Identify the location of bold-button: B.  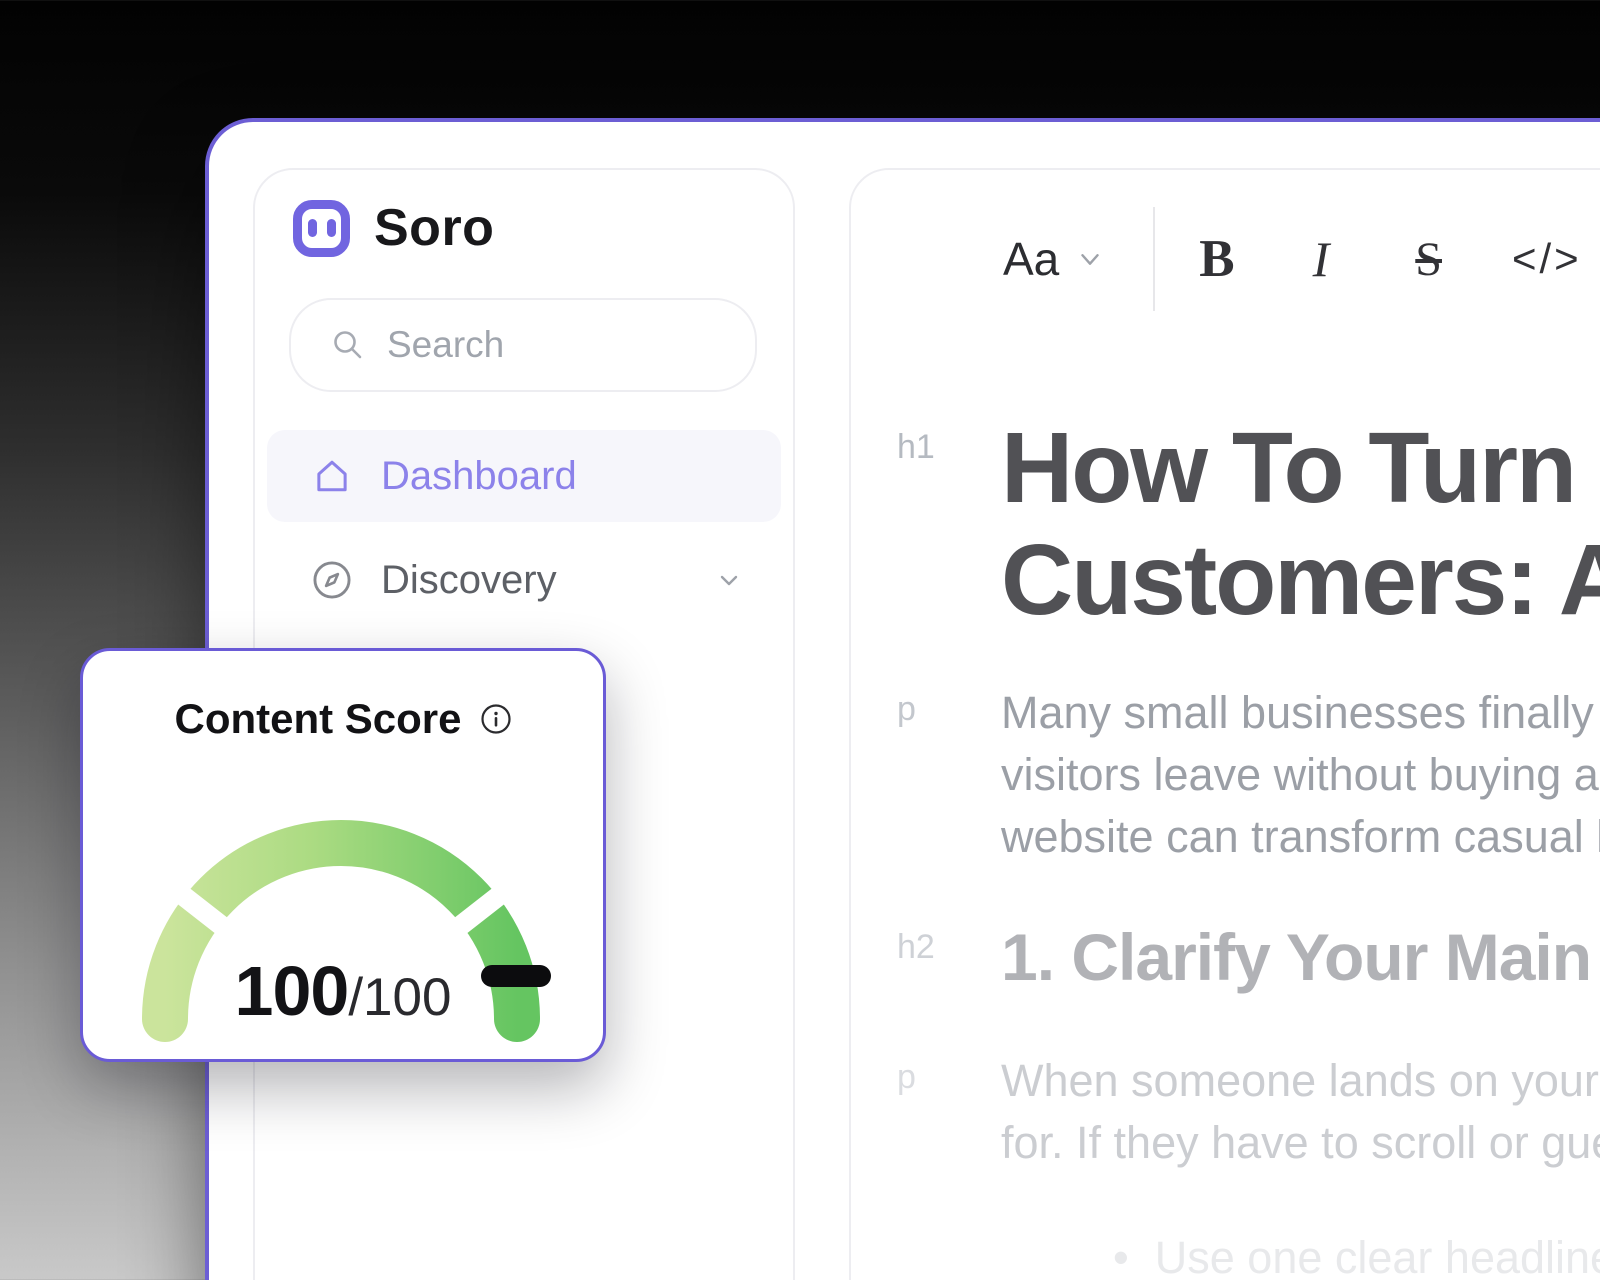
(1217, 259).